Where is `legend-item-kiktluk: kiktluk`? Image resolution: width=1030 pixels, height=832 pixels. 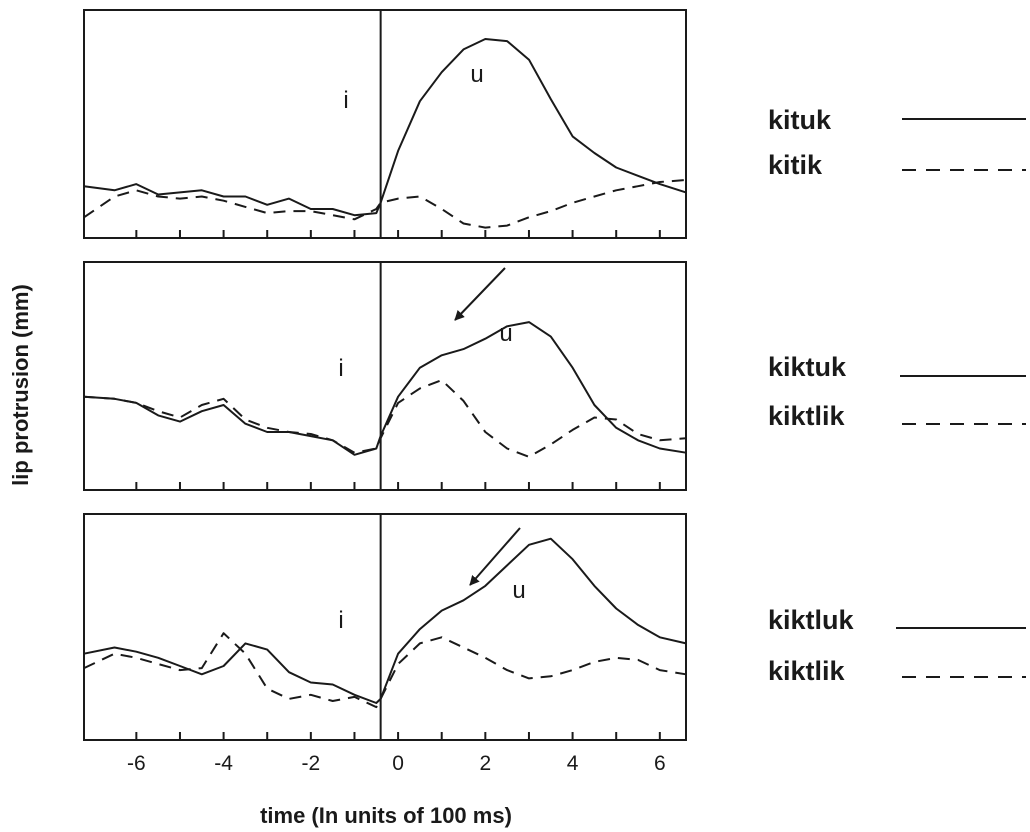 legend-item-kiktluk: kiktluk is located at coordinates (897, 620).